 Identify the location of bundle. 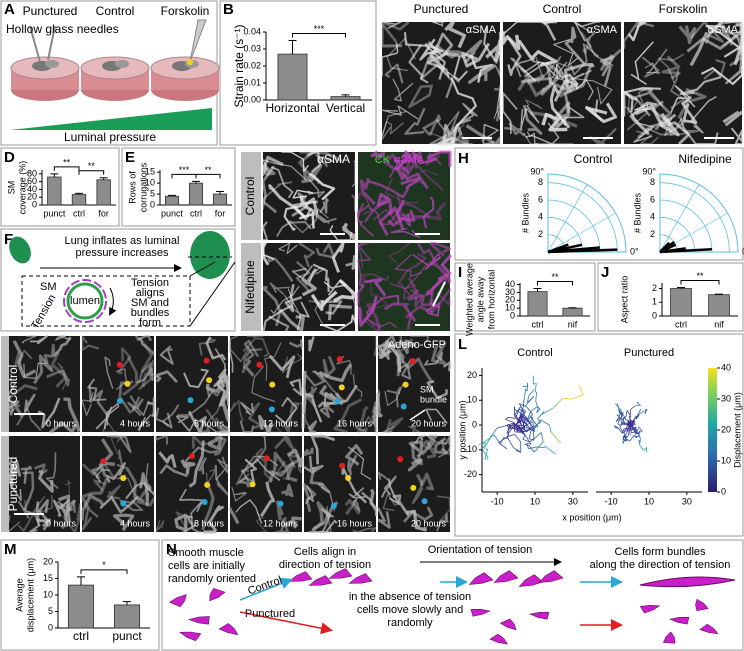
(687, 582).